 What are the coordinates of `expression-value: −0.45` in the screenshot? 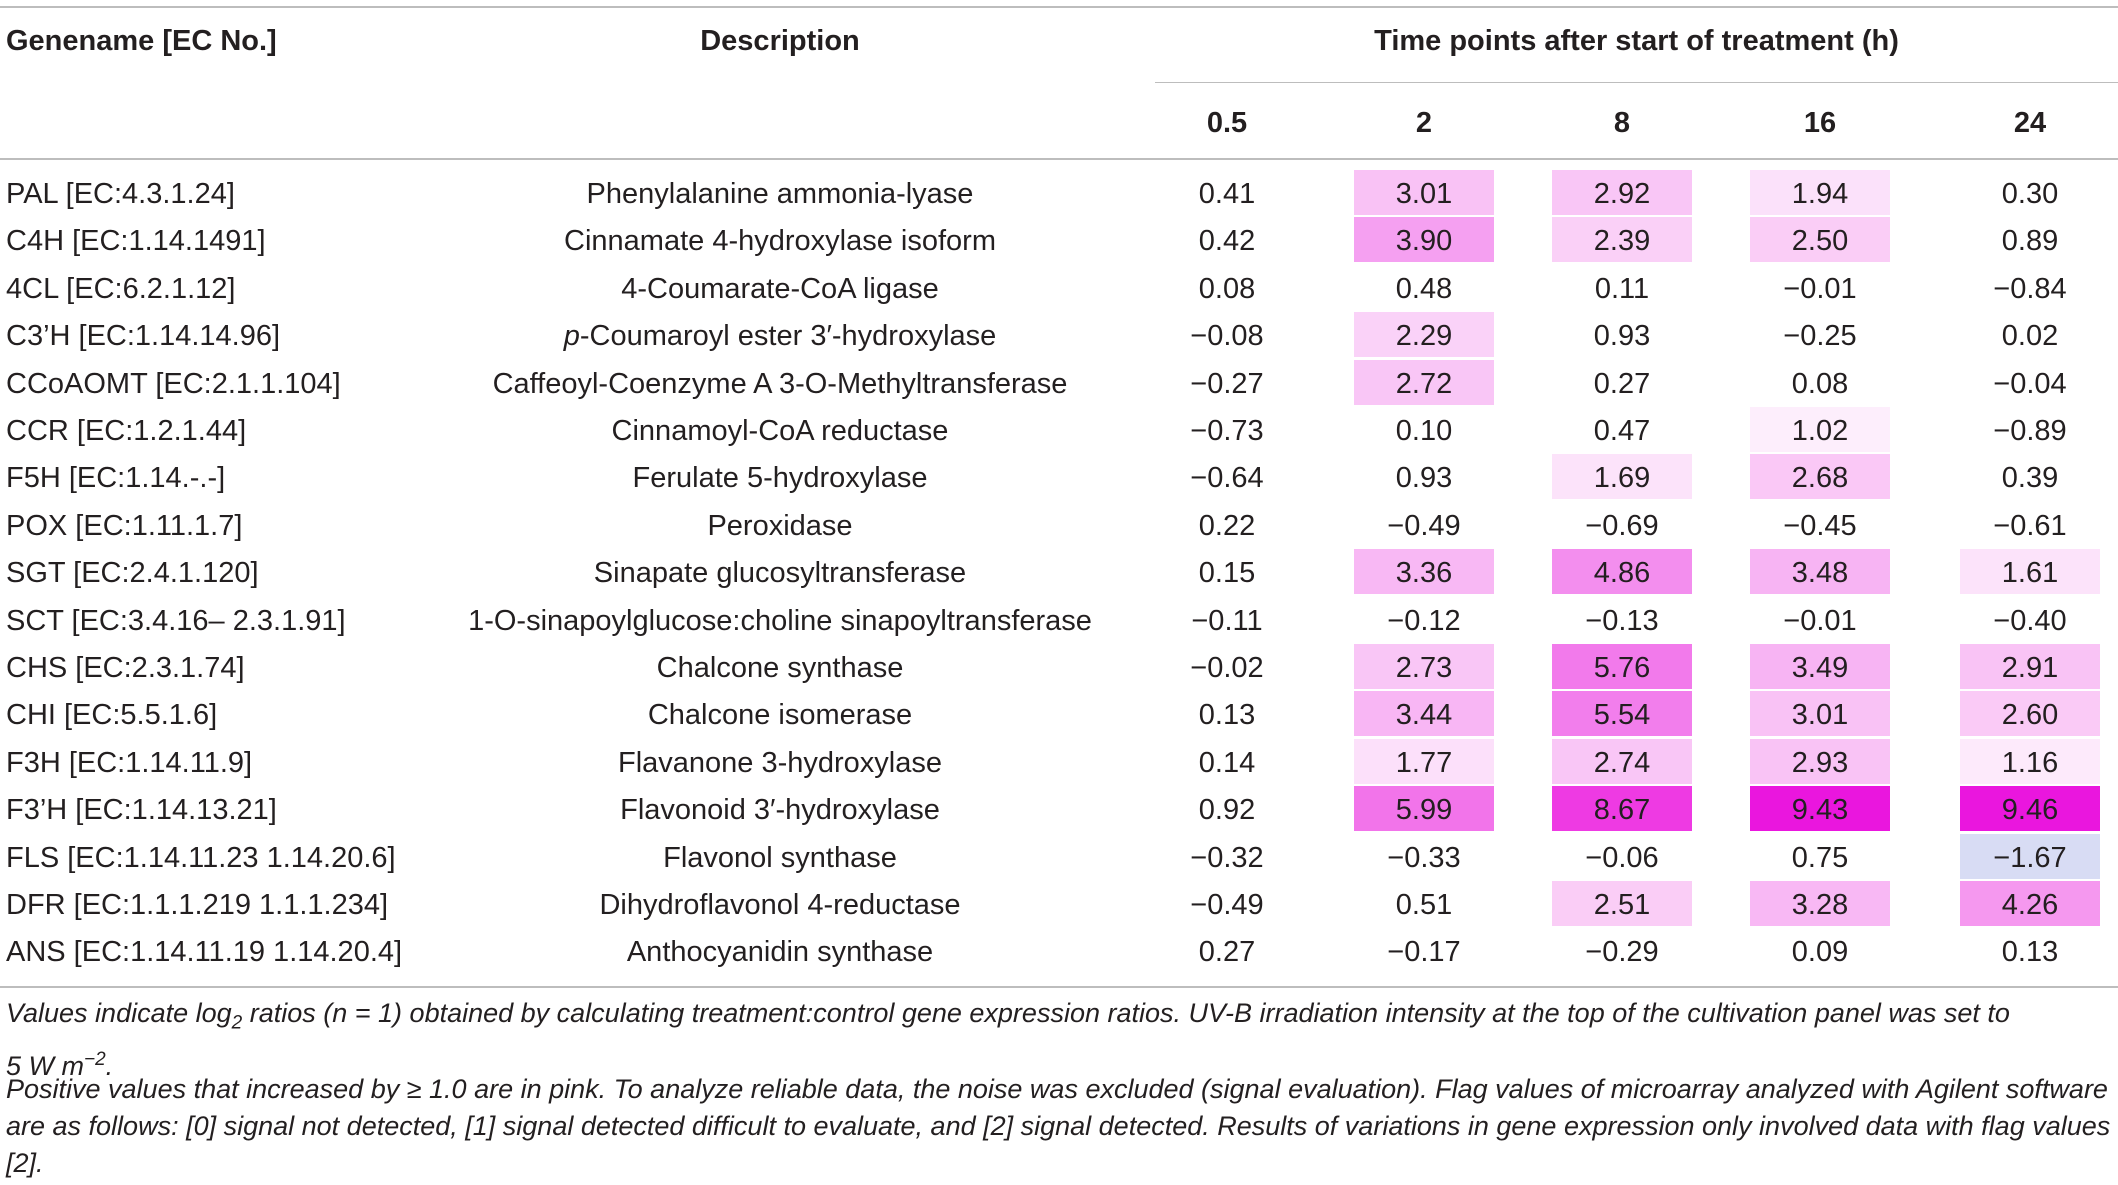 It's located at (1820, 525).